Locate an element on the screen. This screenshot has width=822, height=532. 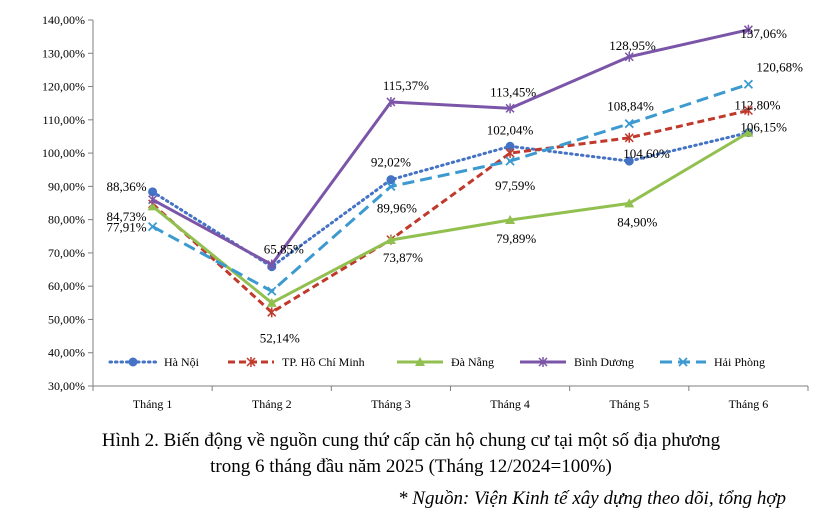
data-label: 97,59% is located at coordinates (515, 185).